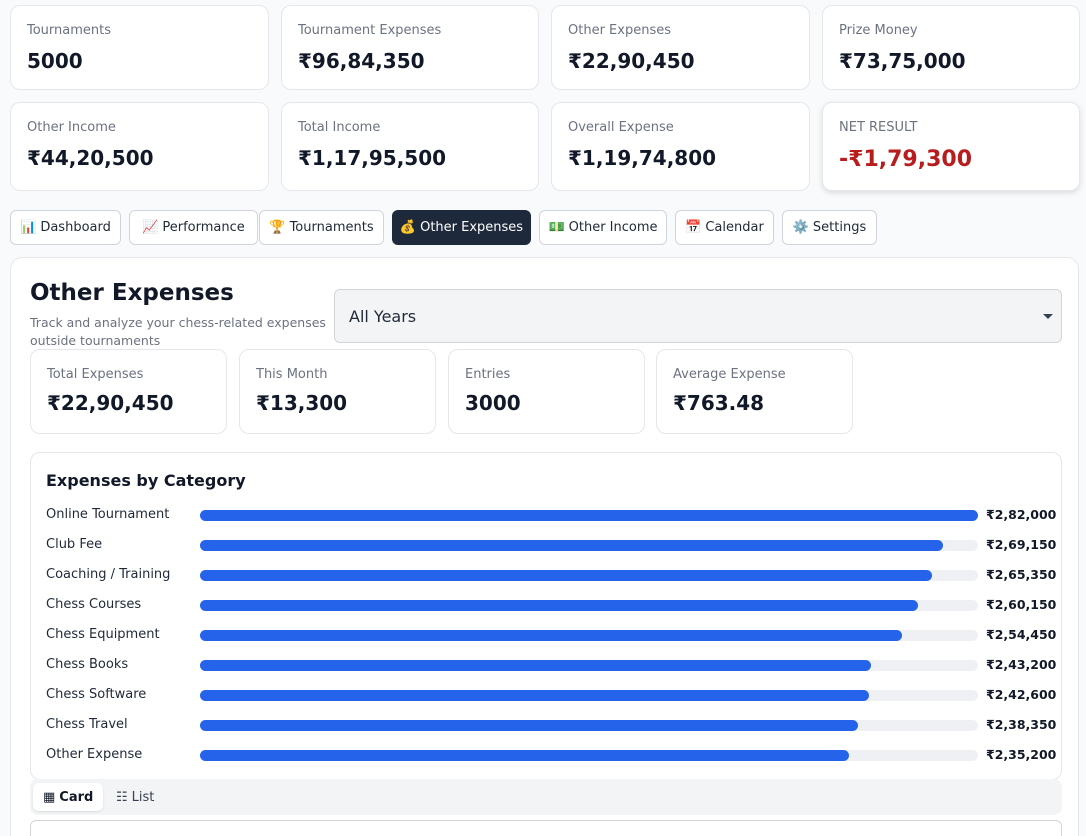 The image size is (1086, 836). Describe the element at coordinates (1021, 604) in the screenshot. I see `category-amount: ₹2,60,150` at that location.